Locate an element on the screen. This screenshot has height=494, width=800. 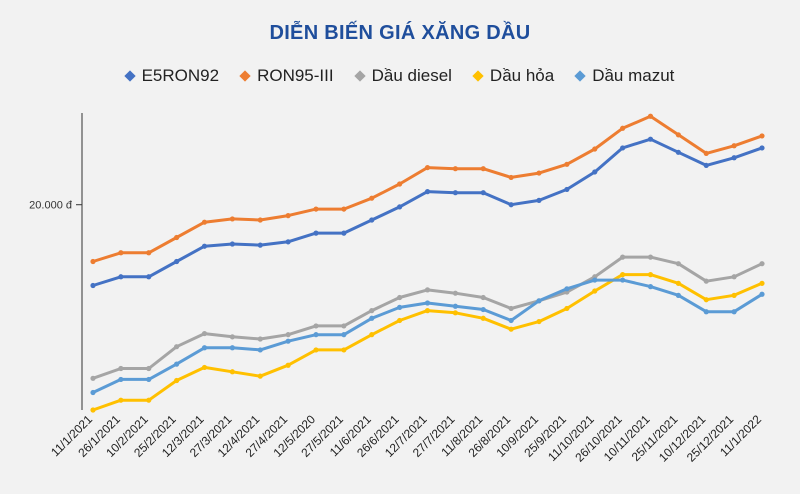
legend-item-dau-hoa: Dầu hỏa is located at coordinates (513, 76).